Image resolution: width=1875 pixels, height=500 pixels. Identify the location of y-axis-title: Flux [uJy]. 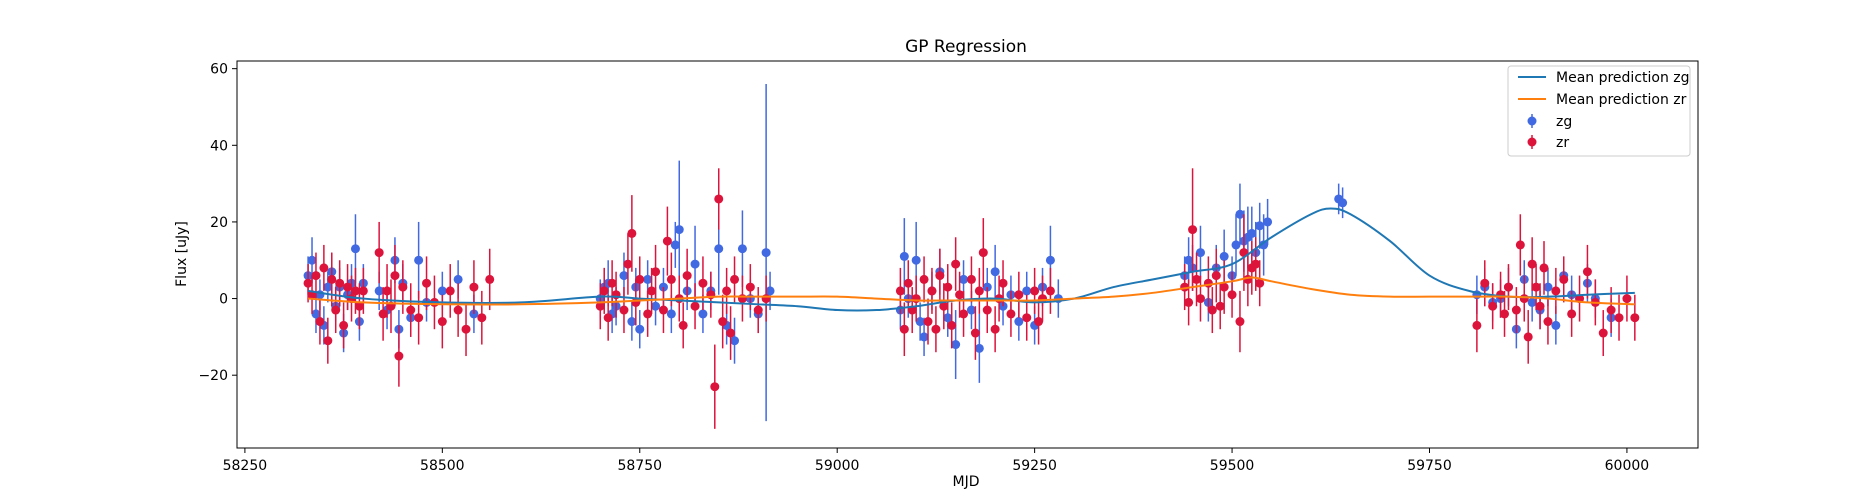
(182, 254).